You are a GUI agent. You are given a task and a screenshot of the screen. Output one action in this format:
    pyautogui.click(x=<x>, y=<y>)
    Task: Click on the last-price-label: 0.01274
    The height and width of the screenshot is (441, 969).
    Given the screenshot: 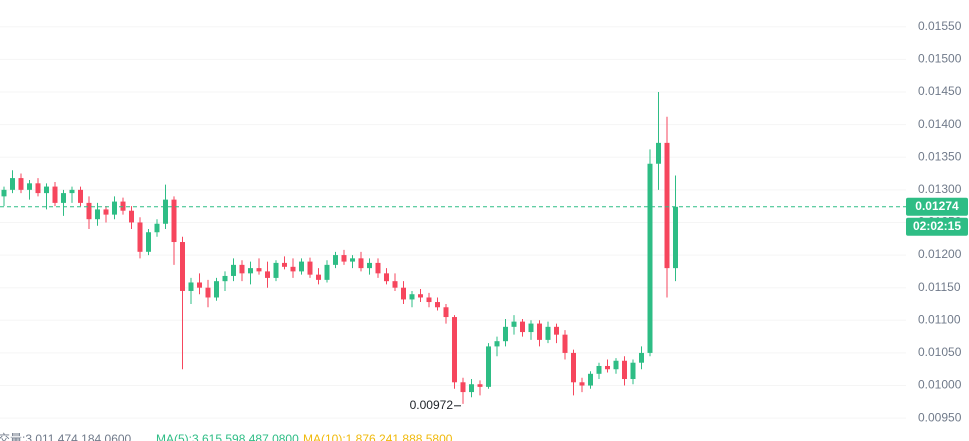 What is the action you would take?
    pyautogui.click(x=937, y=206)
    